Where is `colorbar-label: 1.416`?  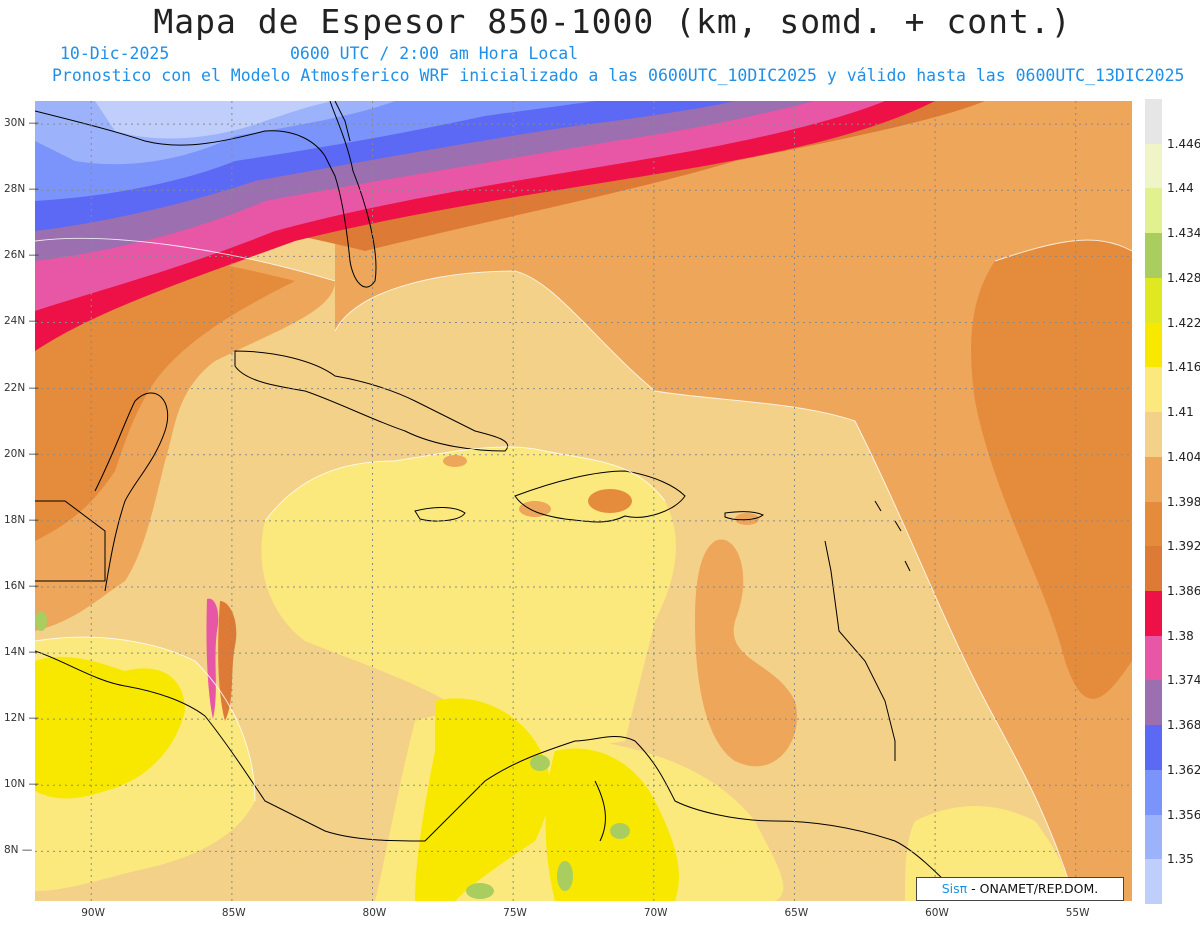 colorbar-label: 1.416 is located at coordinates (1183, 367).